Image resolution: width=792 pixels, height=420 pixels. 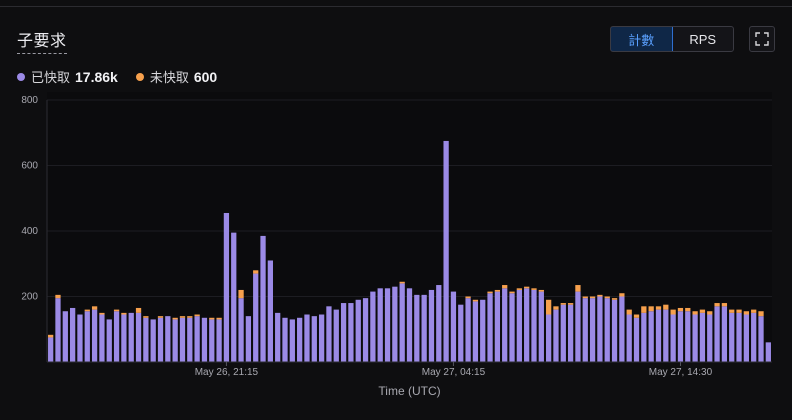 I want to click on legend-dot-unfetched, so click(x=139, y=76).